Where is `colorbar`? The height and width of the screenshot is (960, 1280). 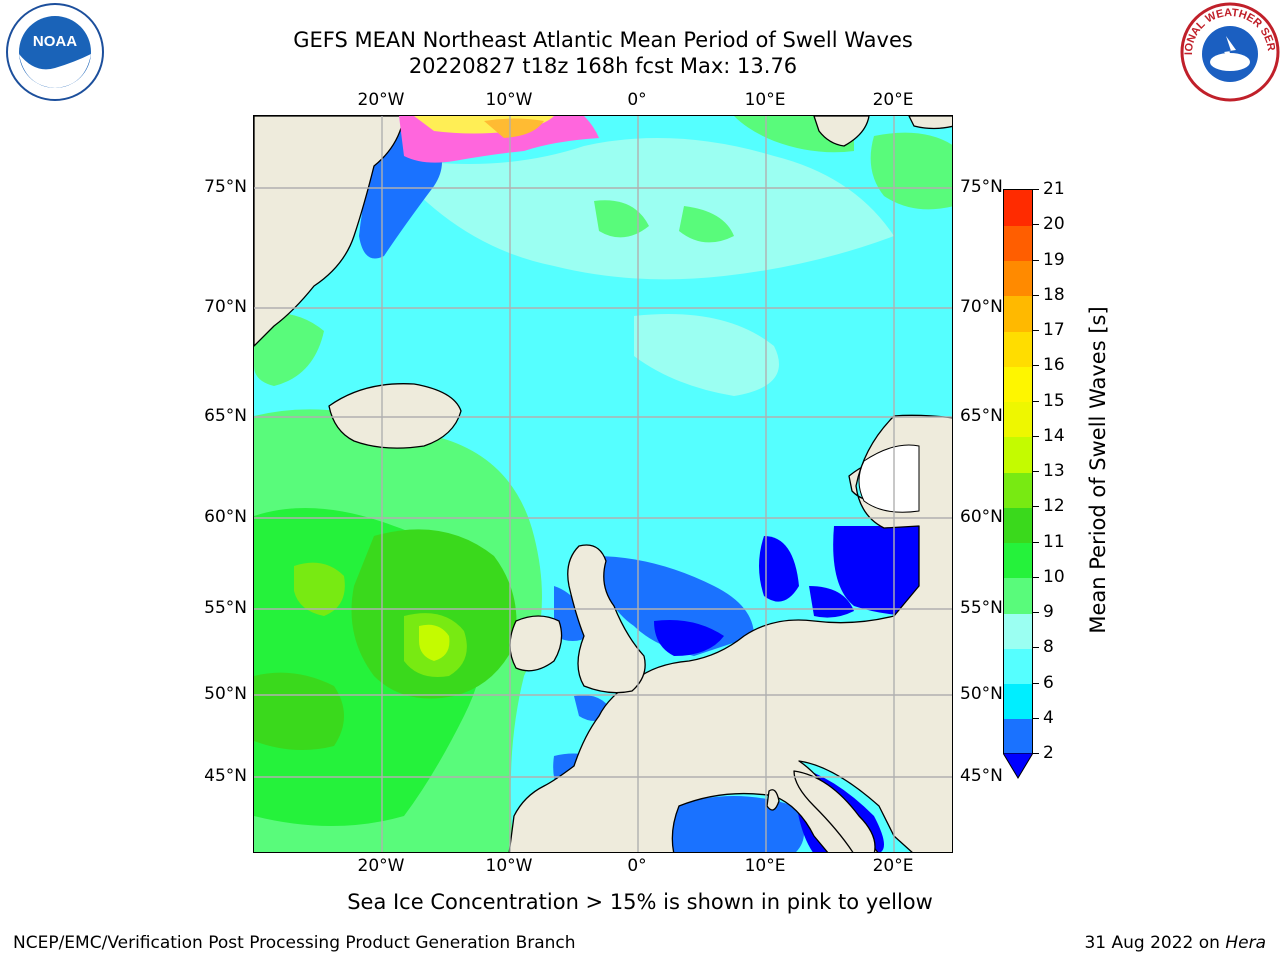 colorbar is located at coordinates (1018, 472).